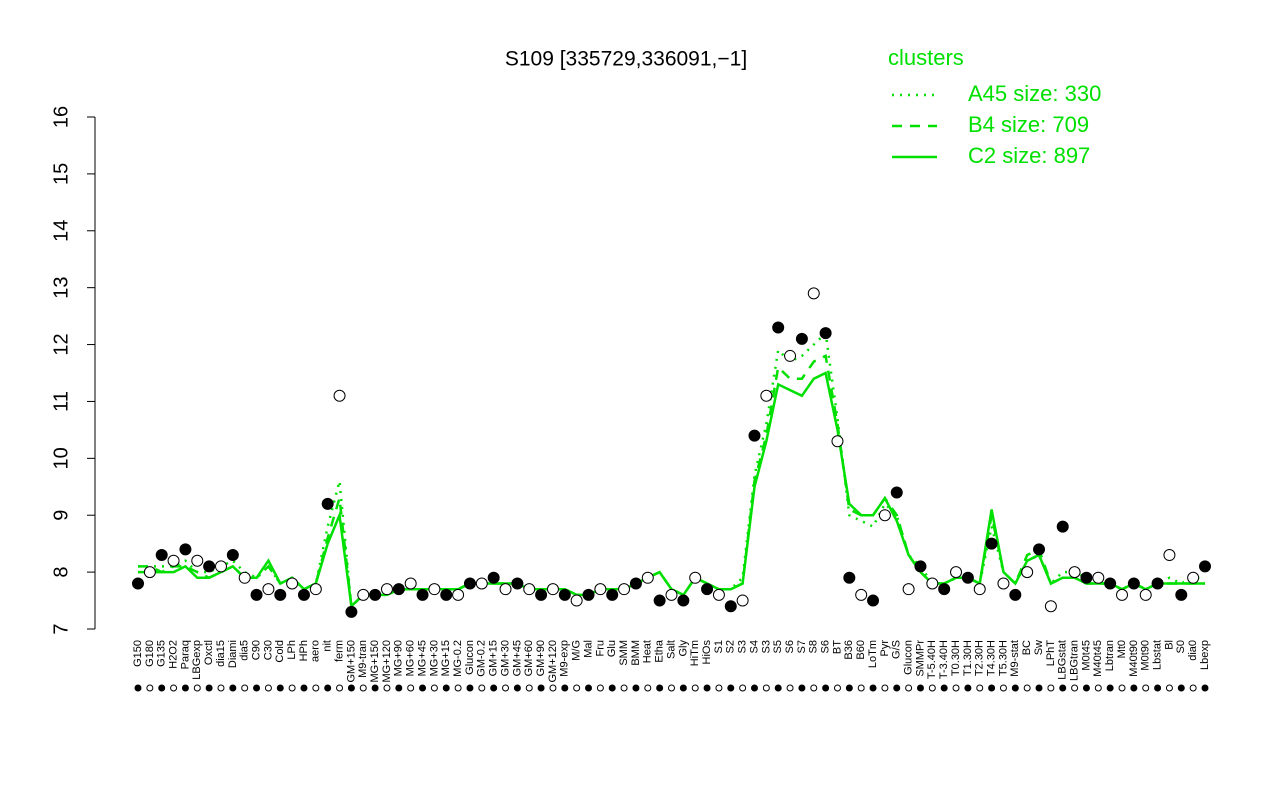 This screenshot has height=800, width=1280. What do you see at coordinates (992, 658) in the screenshot?
I see `x-tick-label: T4.30H` at bounding box center [992, 658].